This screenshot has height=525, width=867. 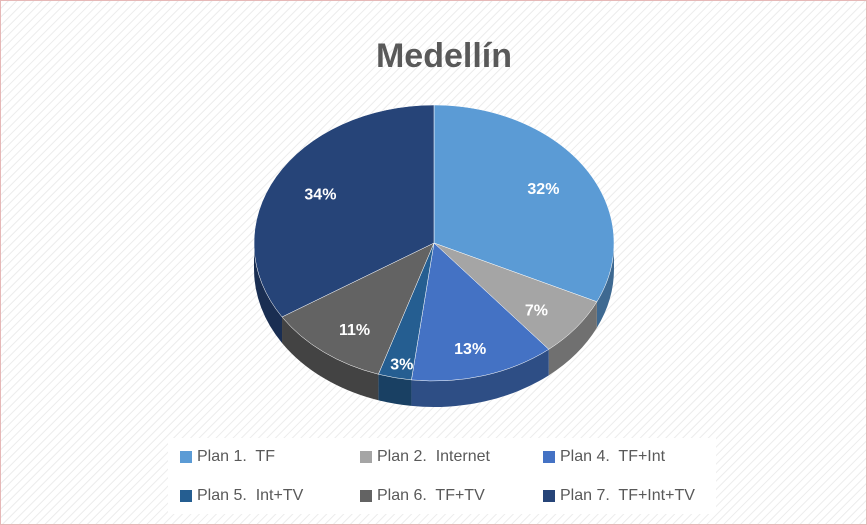 I want to click on legend-label: Plan 2. Internet, so click(x=434, y=456).